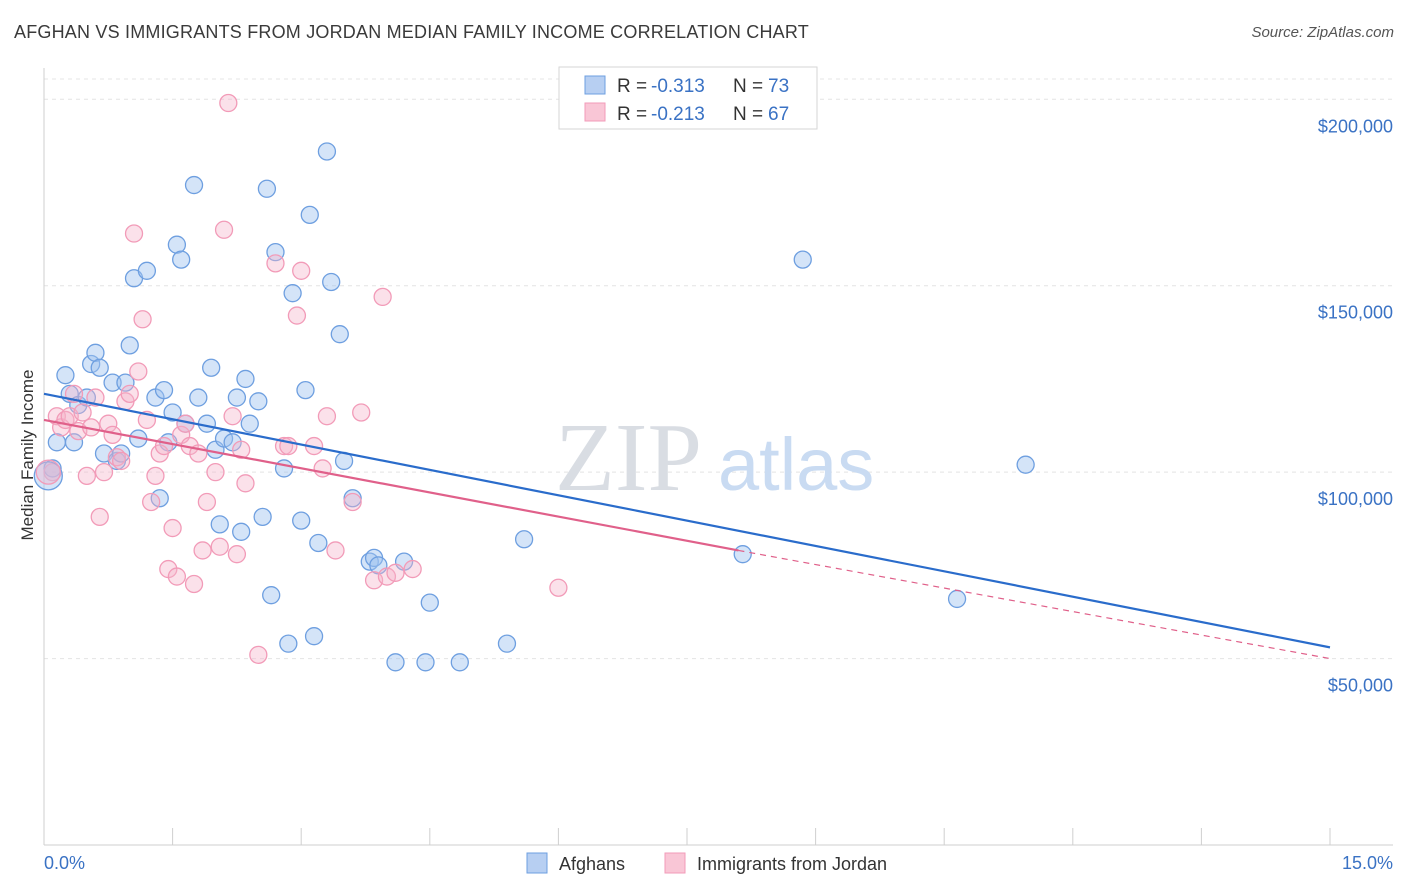 The width and height of the screenshot is (1406, 892). Describe the element at coordinates (27, 454) in the screenshot. I see `y-axis-title: Median Family Income` at that location.